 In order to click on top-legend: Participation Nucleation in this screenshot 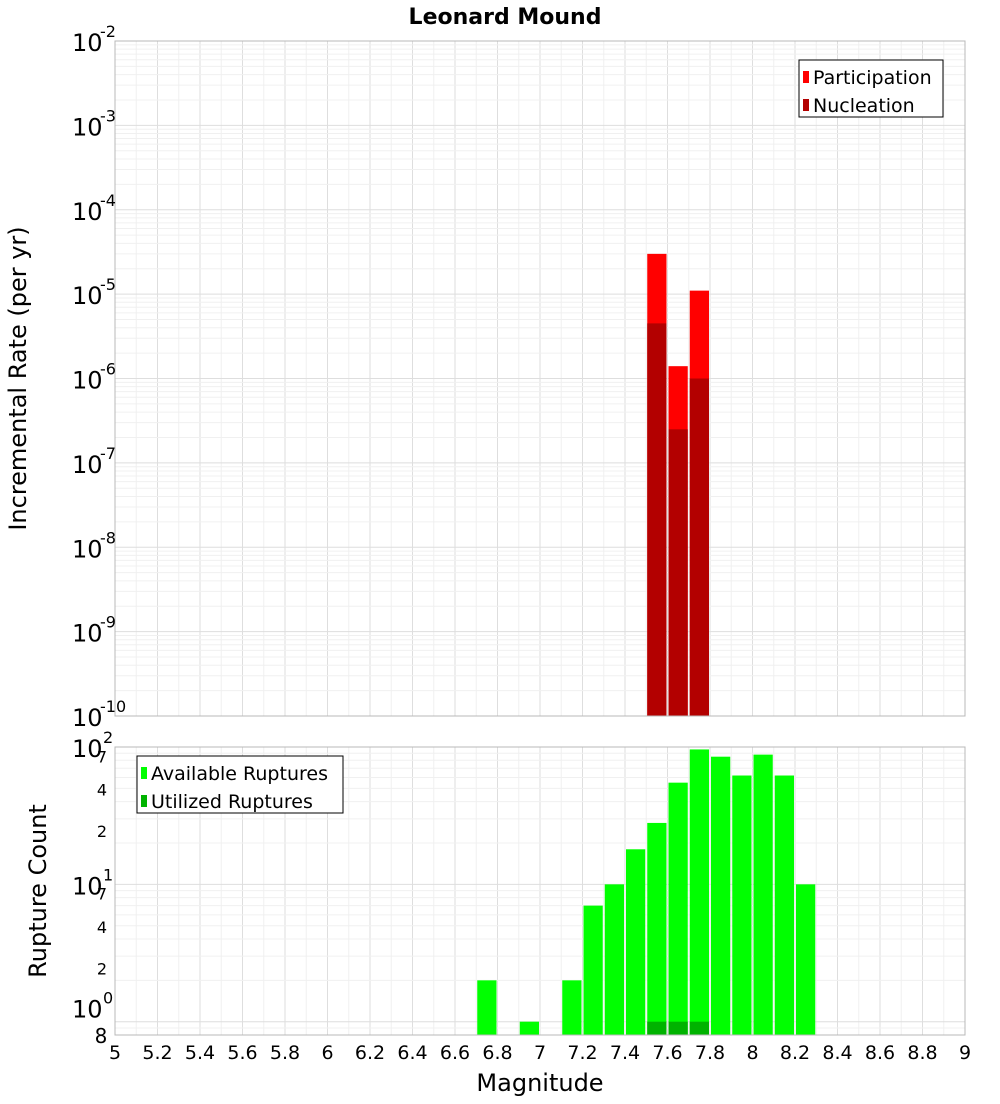, I will do `click(871, 88)`.